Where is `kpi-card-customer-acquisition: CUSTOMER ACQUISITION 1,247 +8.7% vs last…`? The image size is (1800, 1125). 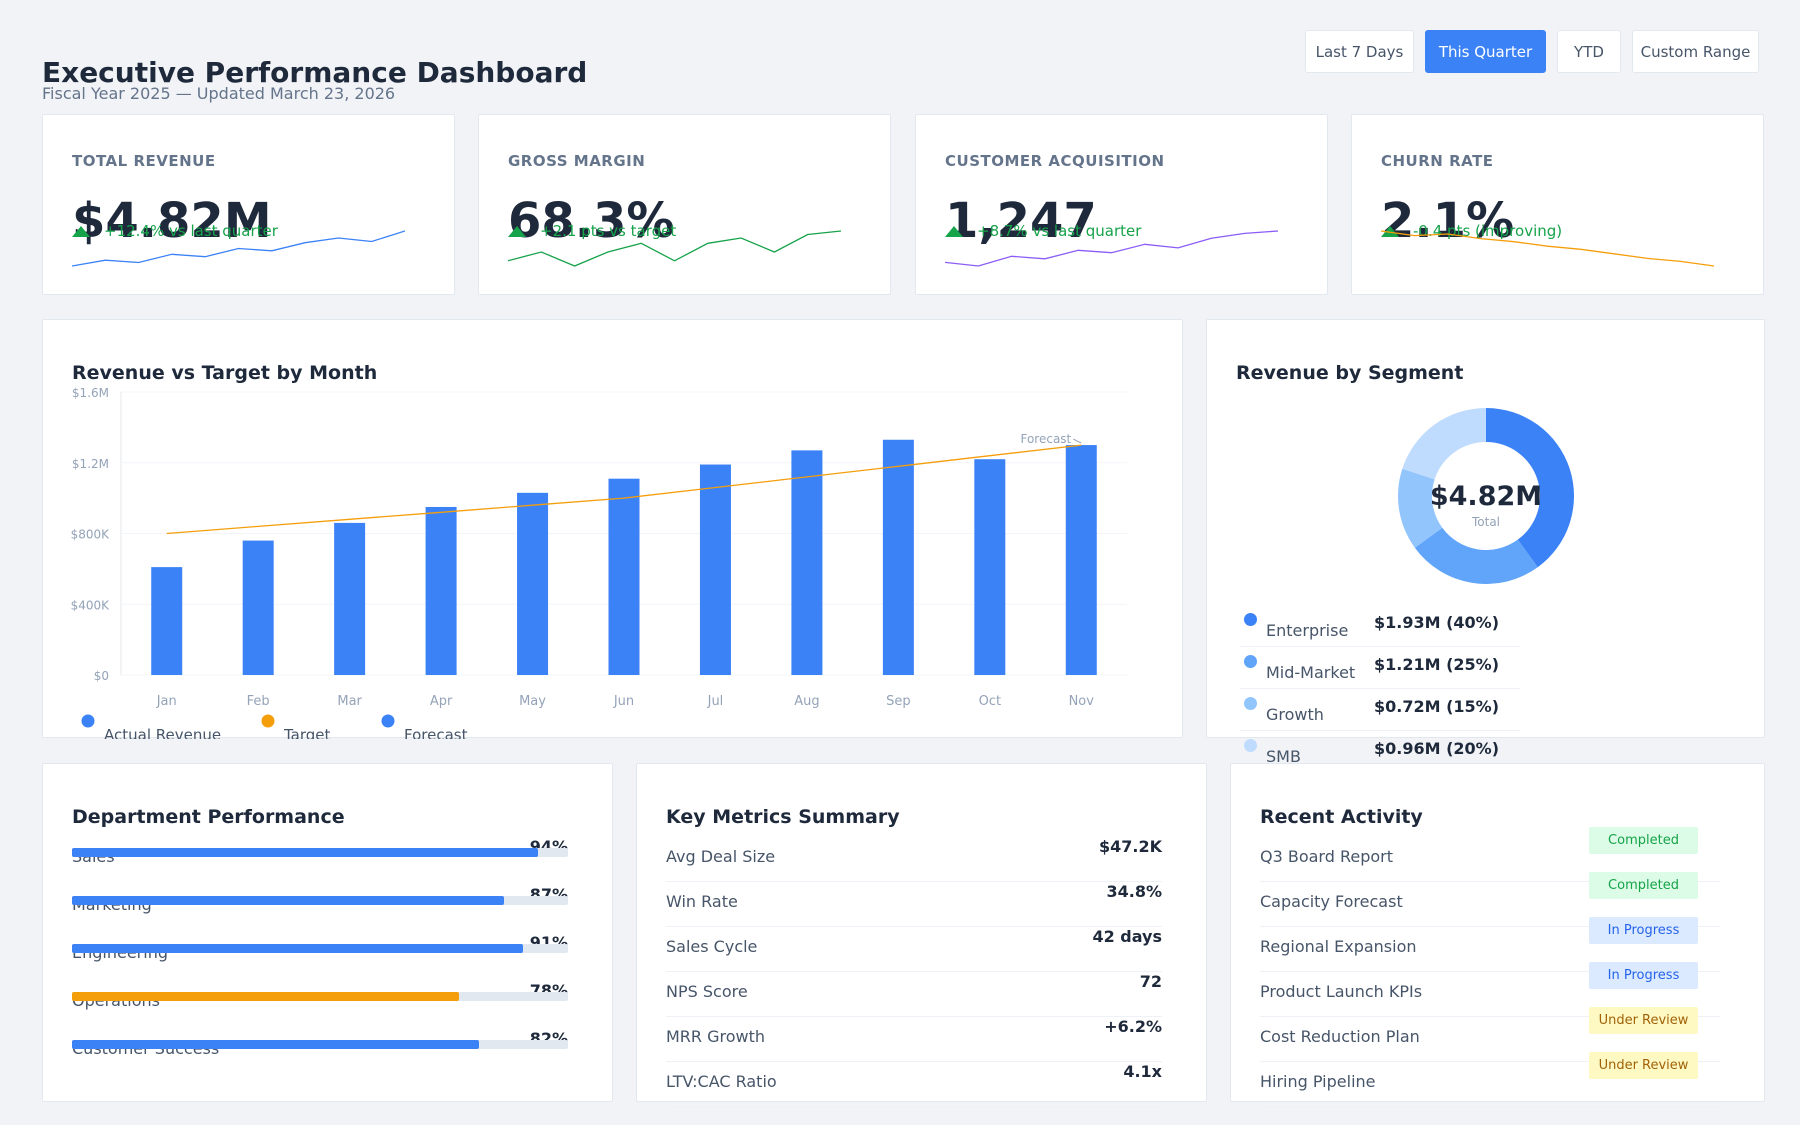
kpi-card-customer-acquisition: CUSTOMER ACQUISITION 1,247 +8.7% vs last… is located at coordinates (1121, 204).